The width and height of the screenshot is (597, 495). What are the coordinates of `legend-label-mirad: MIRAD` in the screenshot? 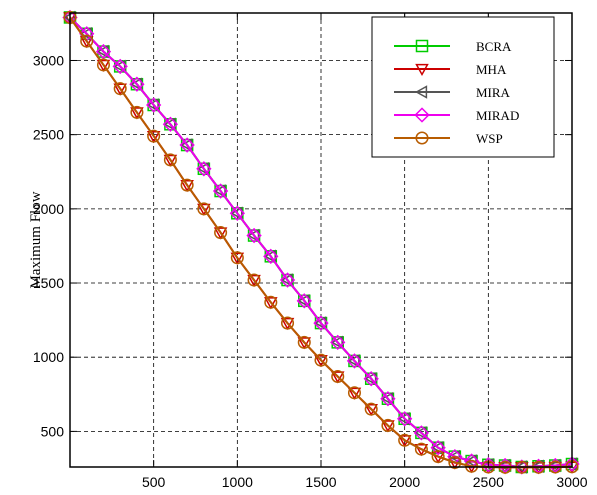 It's located at (497, 115).